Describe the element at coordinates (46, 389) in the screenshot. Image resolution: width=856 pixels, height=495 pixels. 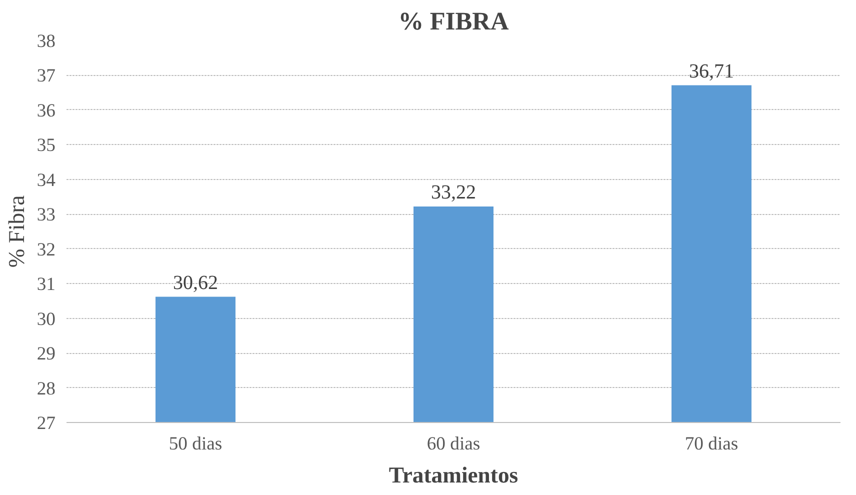
I see `y-tick-label: 28` at that location.